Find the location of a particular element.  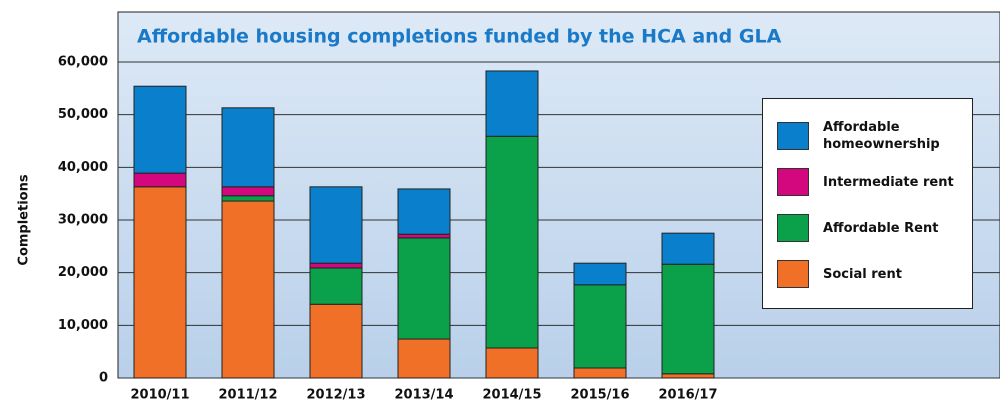

y-tick-label: 20,000 is located at coordinates (83, 272).